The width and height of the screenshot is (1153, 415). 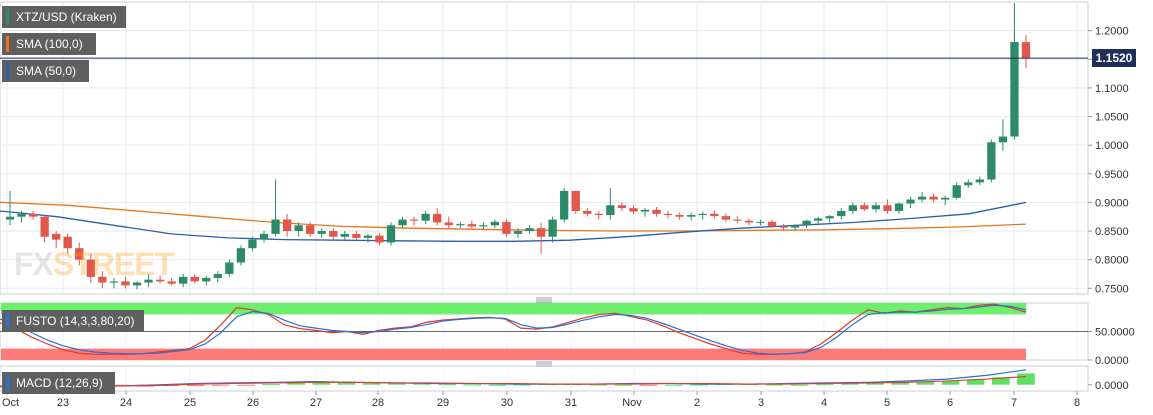 I want to click on macd-legend-tag: MACD (12,26,9), so click(x=58, y=383).